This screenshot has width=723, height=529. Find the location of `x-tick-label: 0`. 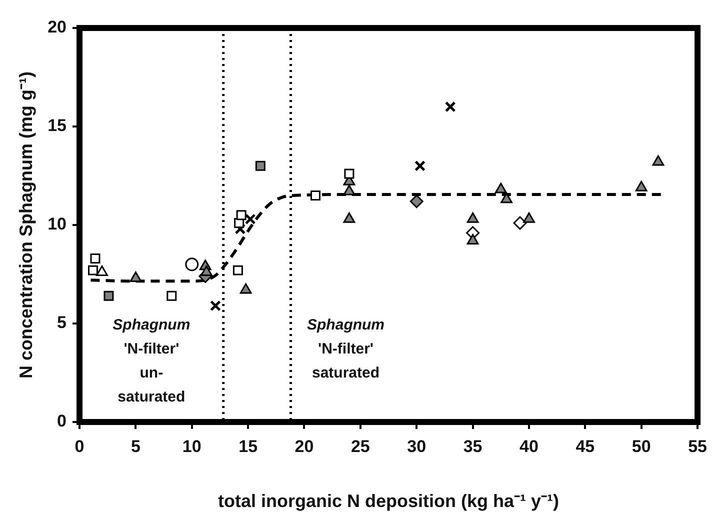

x-tick-label: 0 is located at coordinates (79, 446).